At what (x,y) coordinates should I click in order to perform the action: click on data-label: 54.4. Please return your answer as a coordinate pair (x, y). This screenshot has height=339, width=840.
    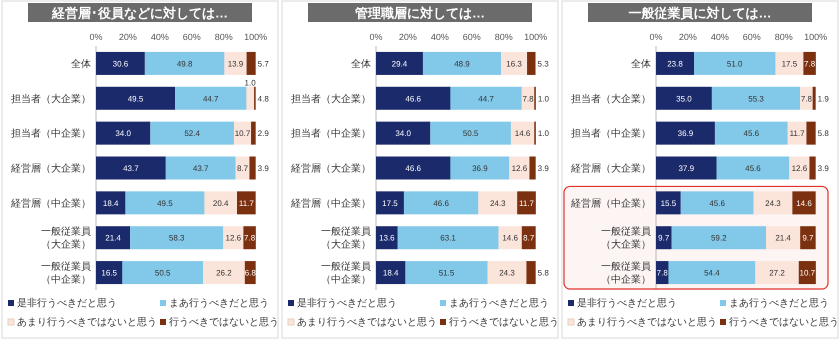
    Looking at the image, I should click on (712, 273).